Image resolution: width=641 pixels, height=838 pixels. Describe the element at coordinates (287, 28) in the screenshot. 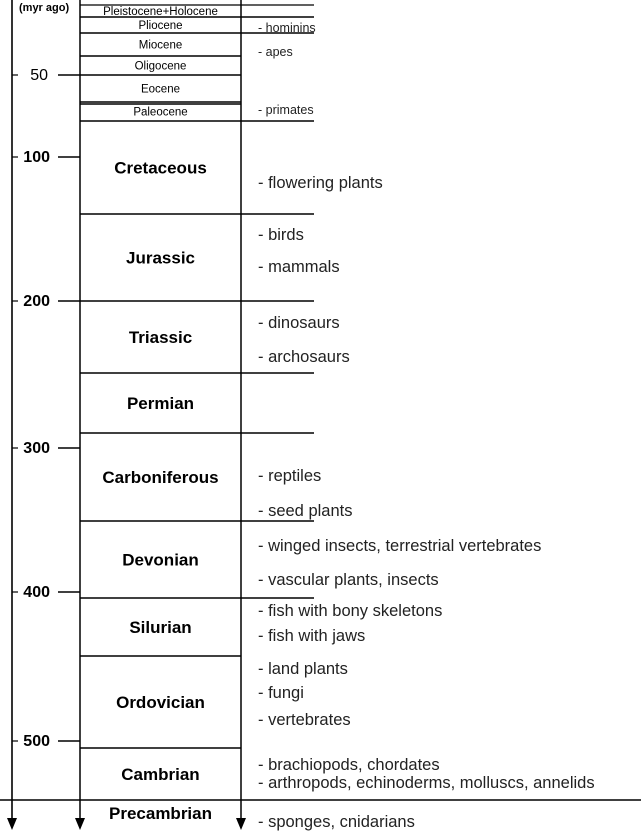

I see `event-label: - hominins` at that location.